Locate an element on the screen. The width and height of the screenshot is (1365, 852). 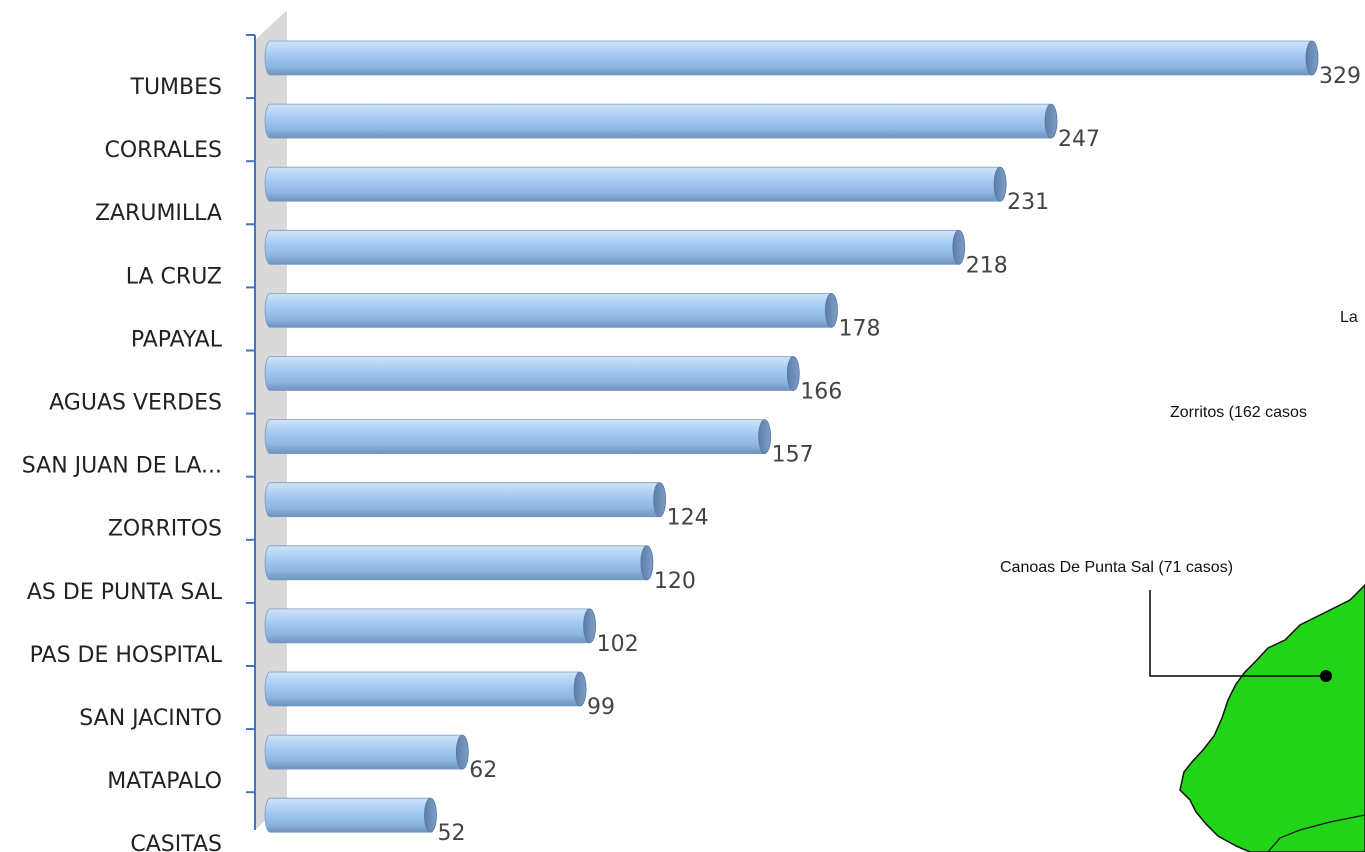
map-label-la: La is located at coordinates (1349, 317).